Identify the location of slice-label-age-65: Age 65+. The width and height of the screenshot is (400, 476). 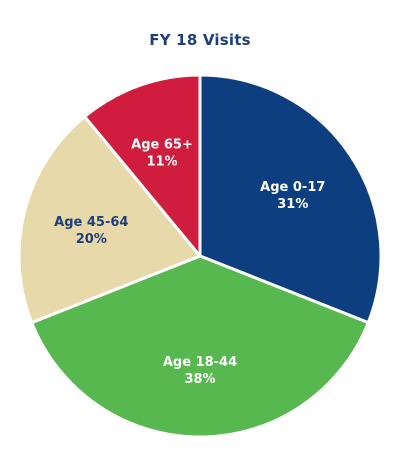
(162, 144).